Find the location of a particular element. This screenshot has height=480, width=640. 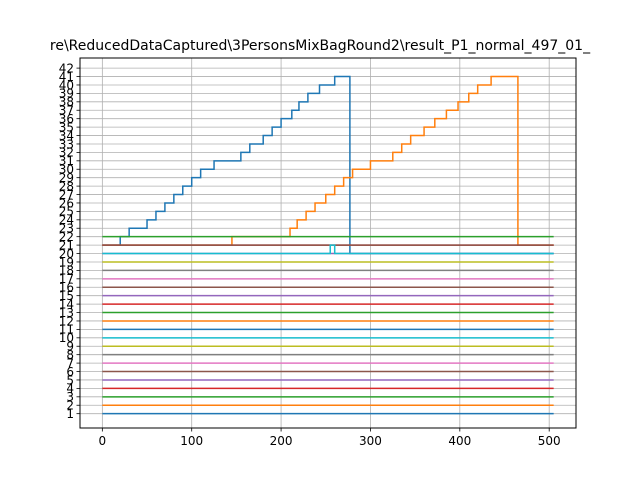

y-tick-label: 10 is located at coordinates (66, 338).